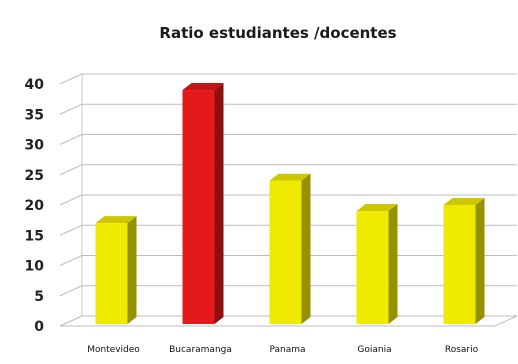 The image size is (518, 364). I want to click on x-tick-label: Rosario, so click(462, 350).